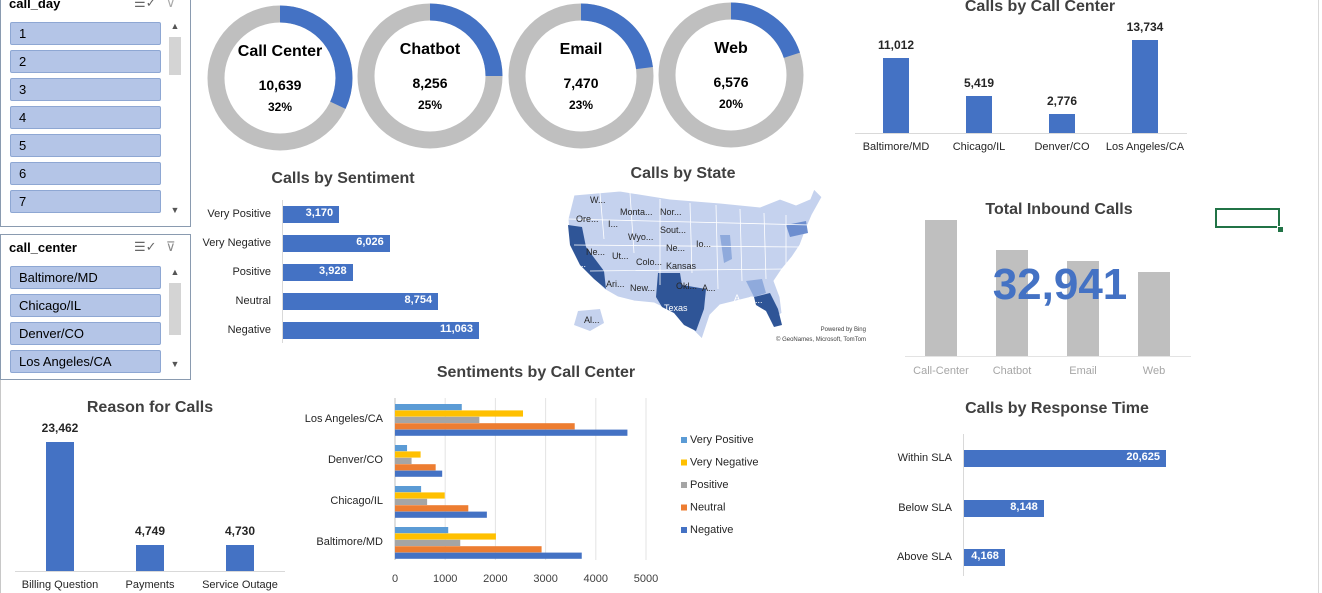 This screenshot has height=593, width=1322. What do you see at coordinates (430, 83) in the screenshot?
I see `donut-value: 8,256` at bounding box center [430, 83].